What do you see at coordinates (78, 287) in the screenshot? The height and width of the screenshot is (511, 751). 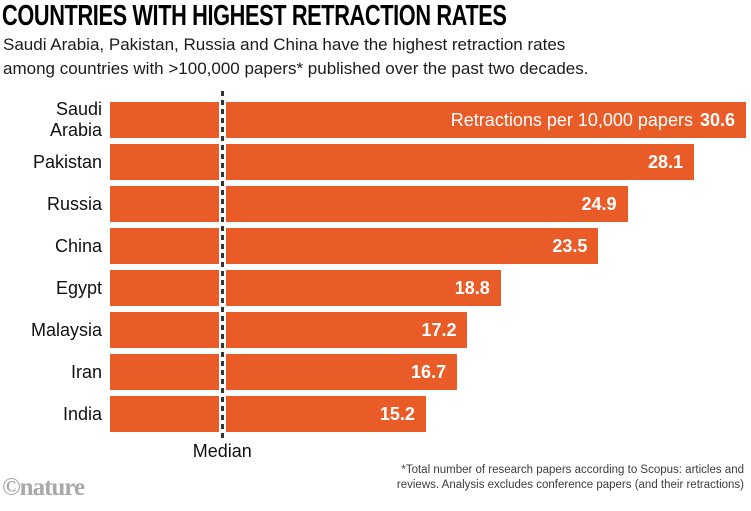 I see `country-label: Egypt` at bounding box center [78, 287].